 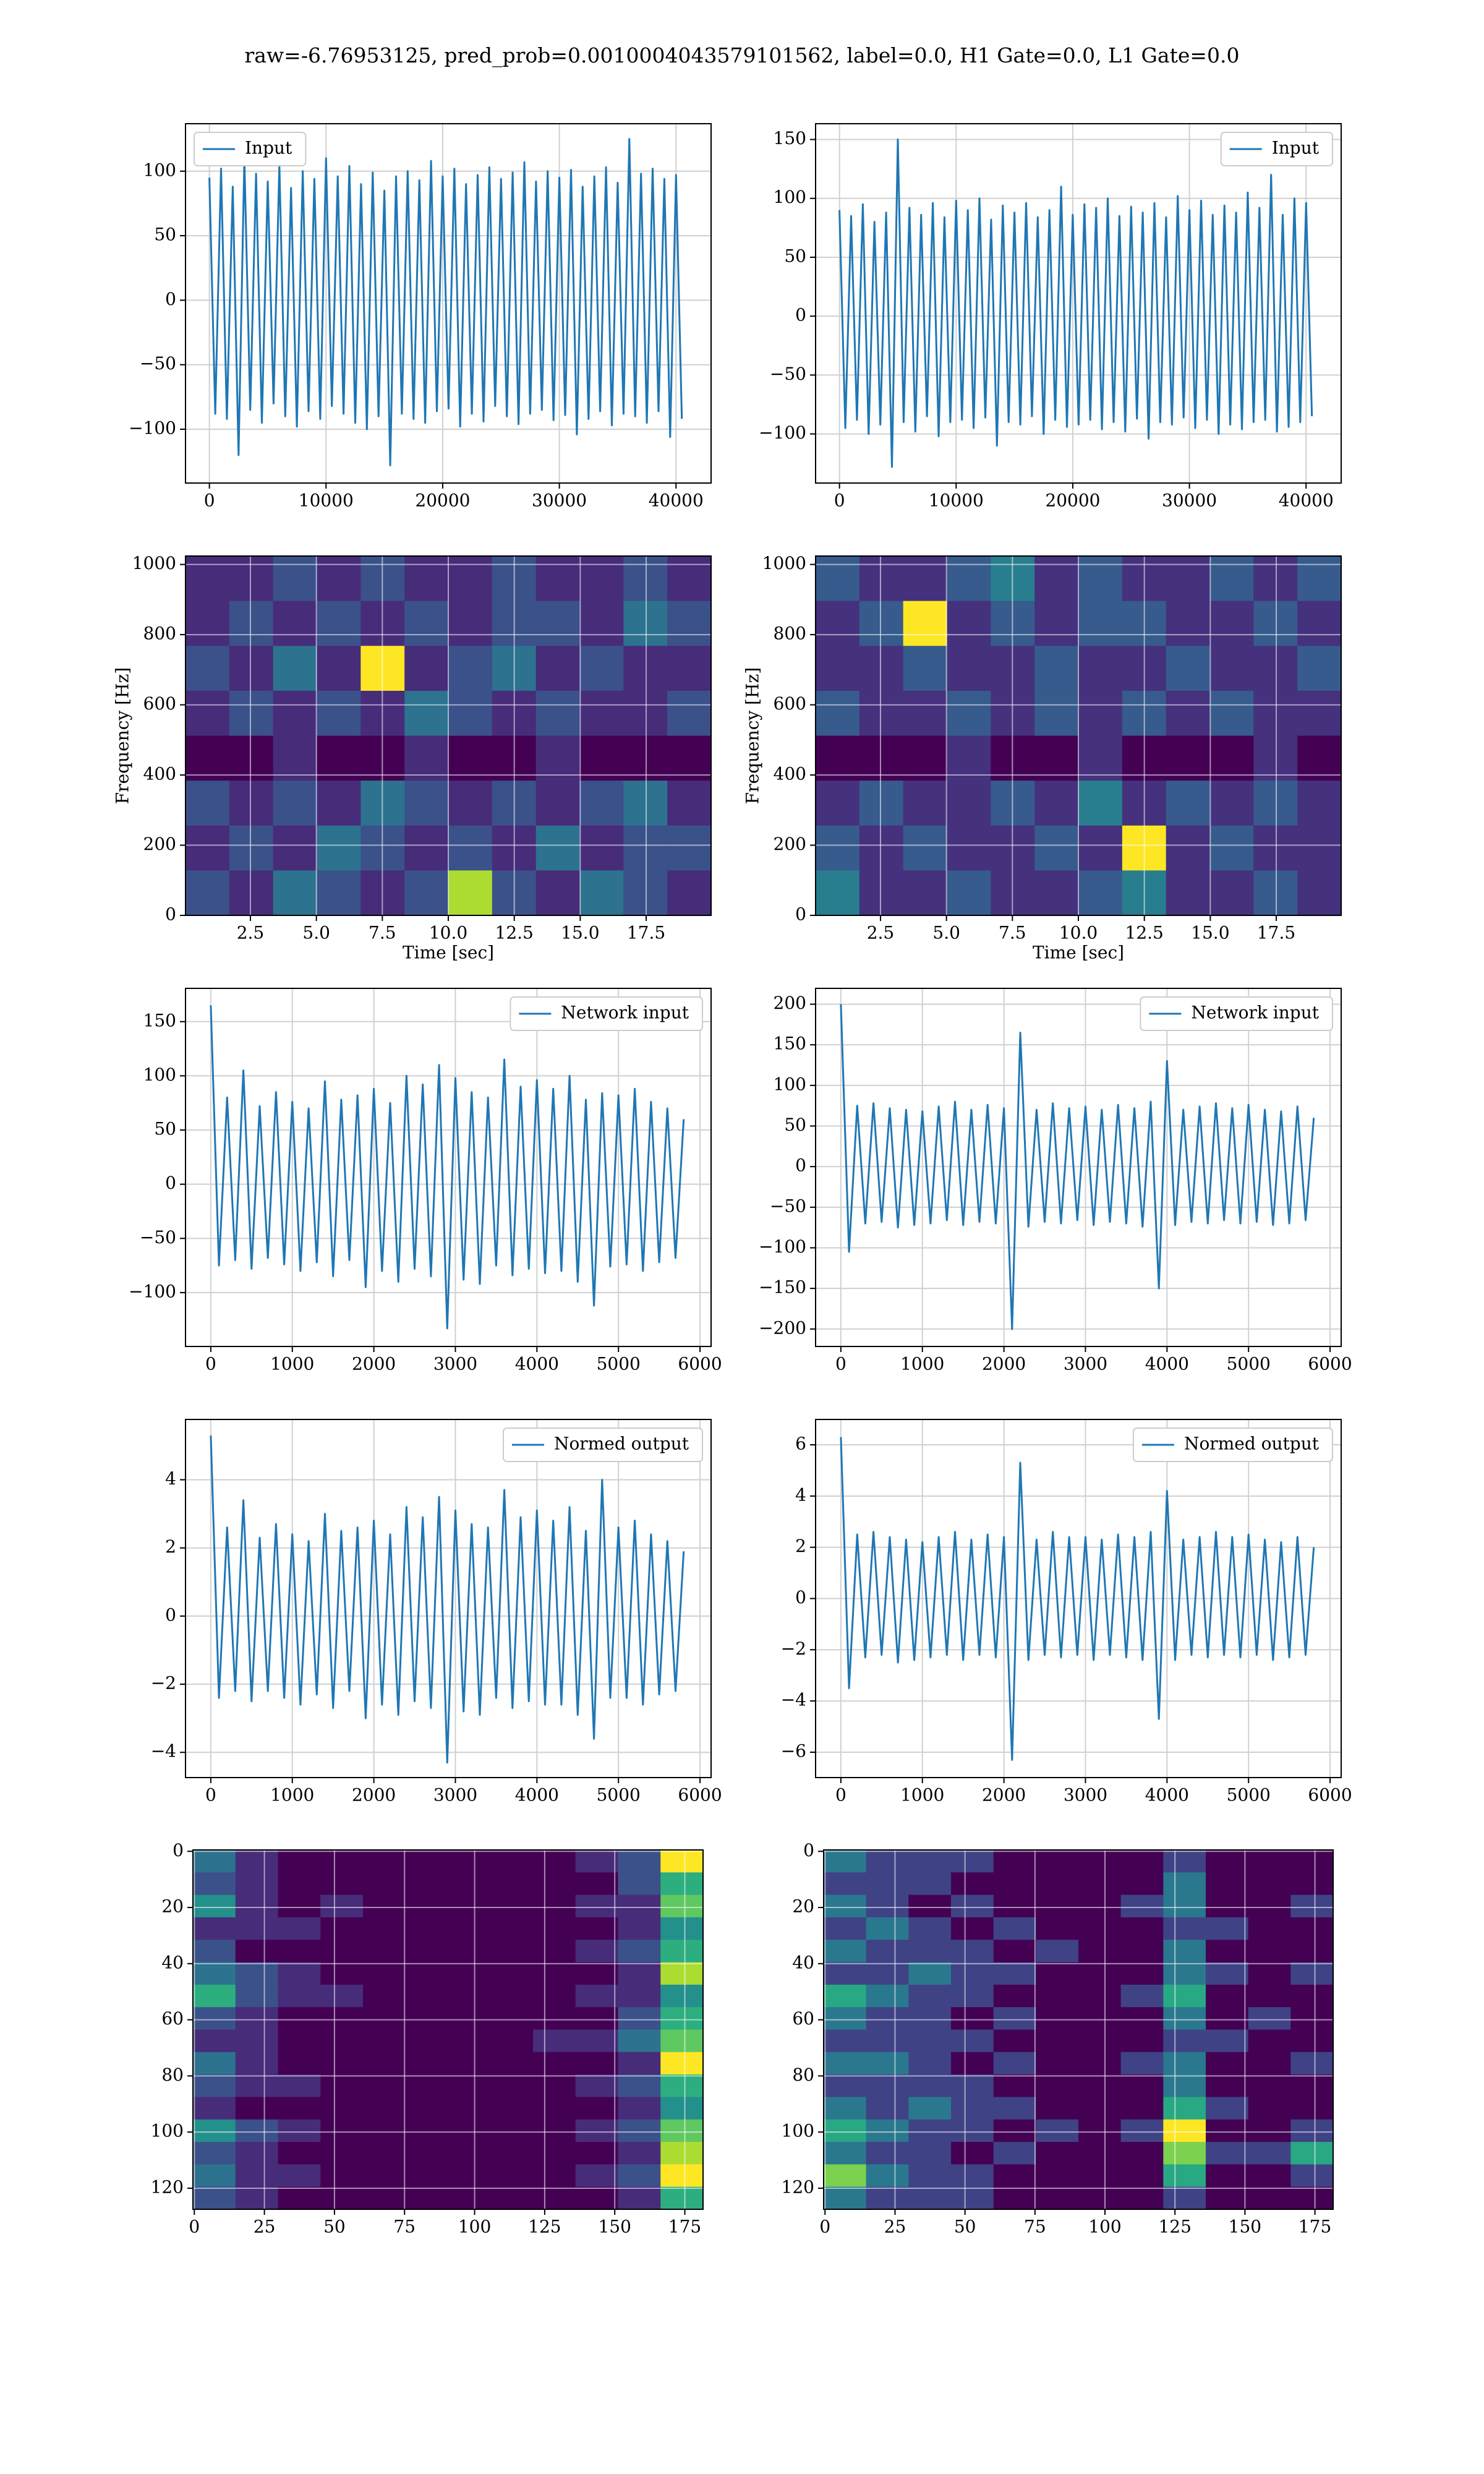 I want to click on legend: Normed output, so click(x=602, y=1444).